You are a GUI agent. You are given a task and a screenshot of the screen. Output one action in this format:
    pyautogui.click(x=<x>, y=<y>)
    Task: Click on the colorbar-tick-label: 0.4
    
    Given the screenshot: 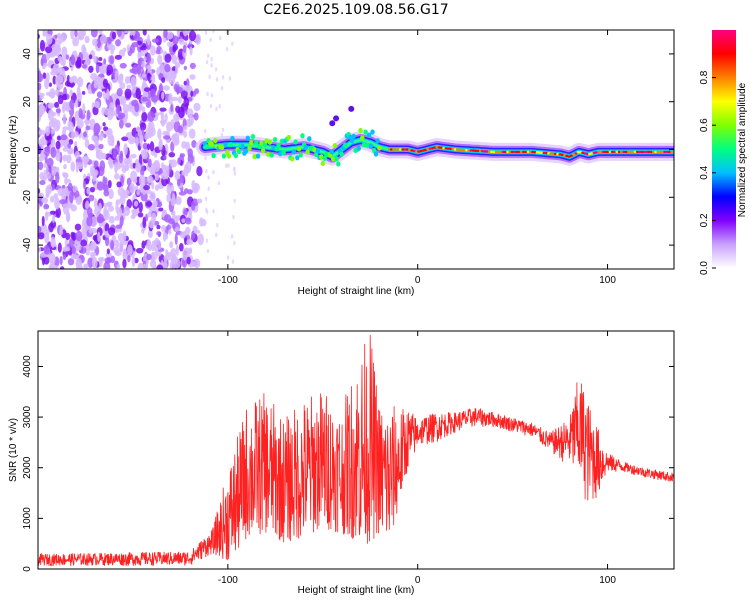 What is the action you would take?
    pyautogui.click(x=704, y=172)
    